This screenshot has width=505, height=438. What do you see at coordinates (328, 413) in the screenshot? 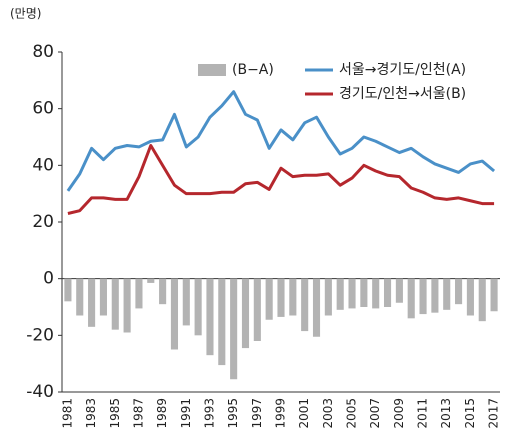
I see `x-tick-label: 2003` at bounding box center [328, 413].